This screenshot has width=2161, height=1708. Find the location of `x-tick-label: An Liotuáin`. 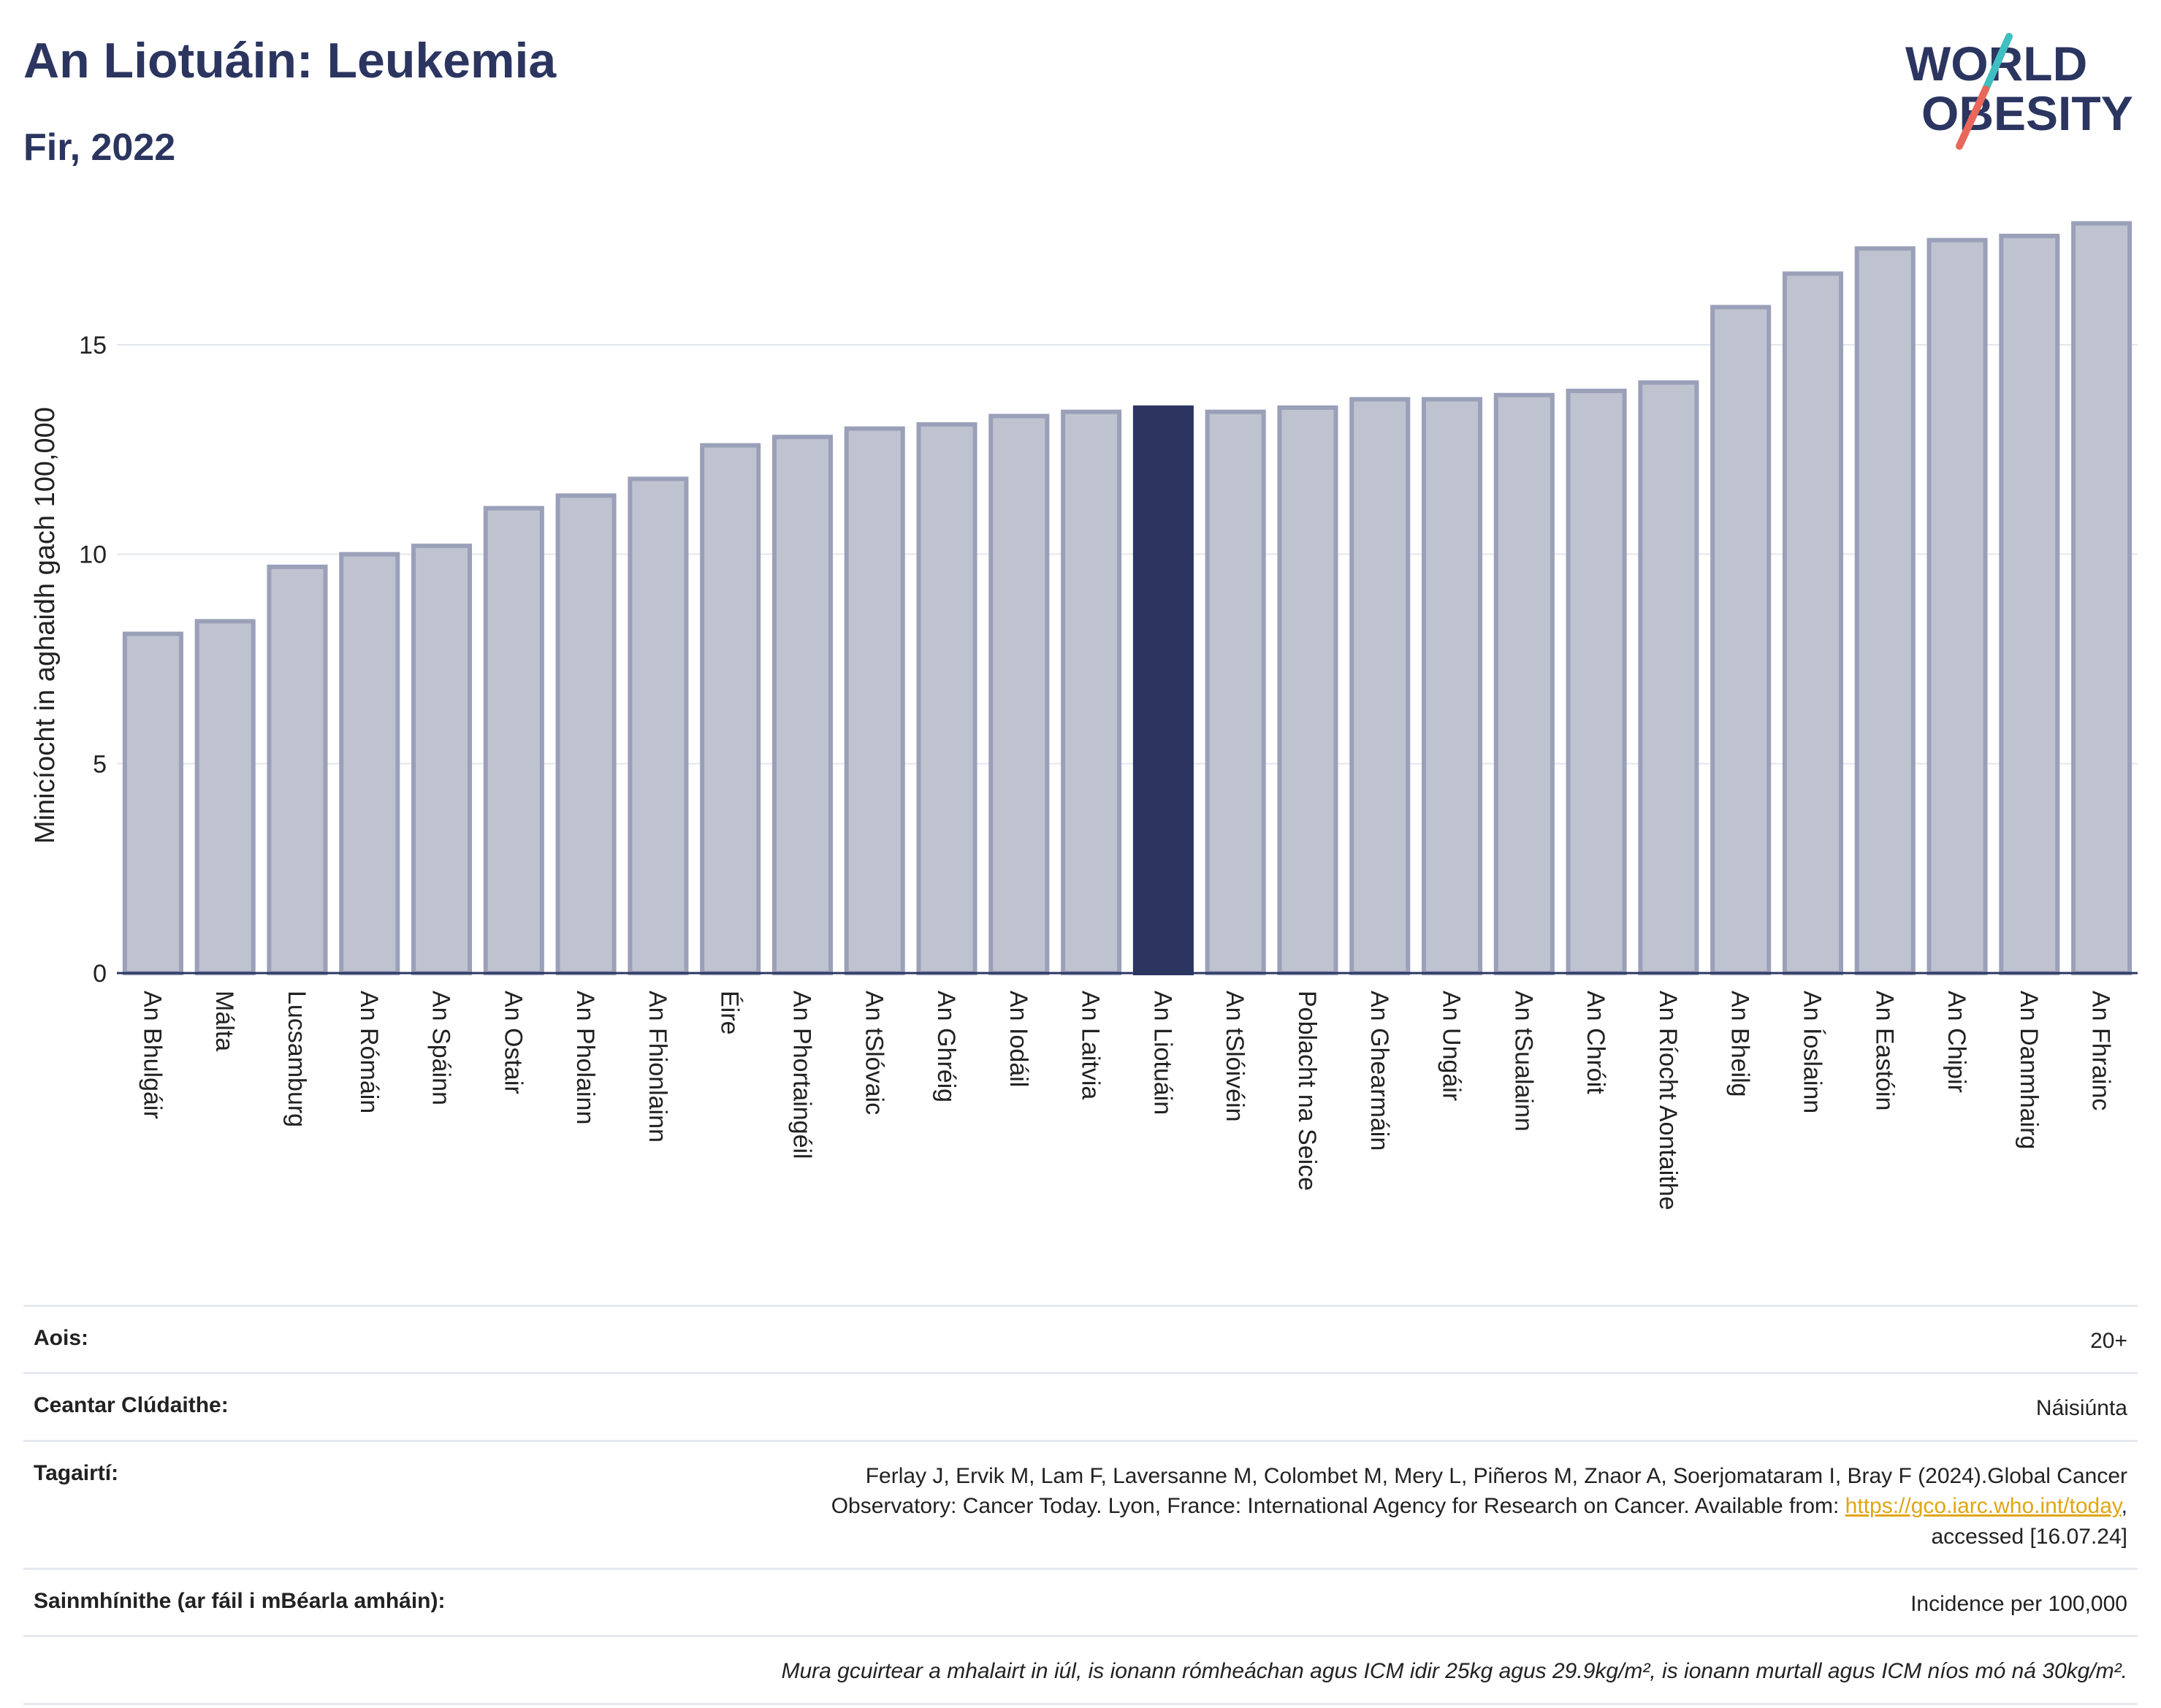

x-tick-label: An Liotuáin is located at coordinates (1162, 1053).